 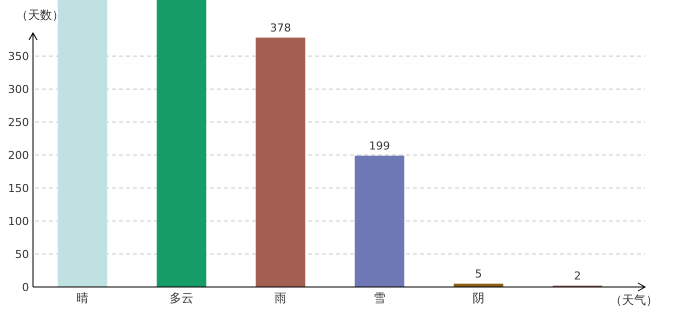 I want to click on data-label: 378, so click(x=280, y=28).